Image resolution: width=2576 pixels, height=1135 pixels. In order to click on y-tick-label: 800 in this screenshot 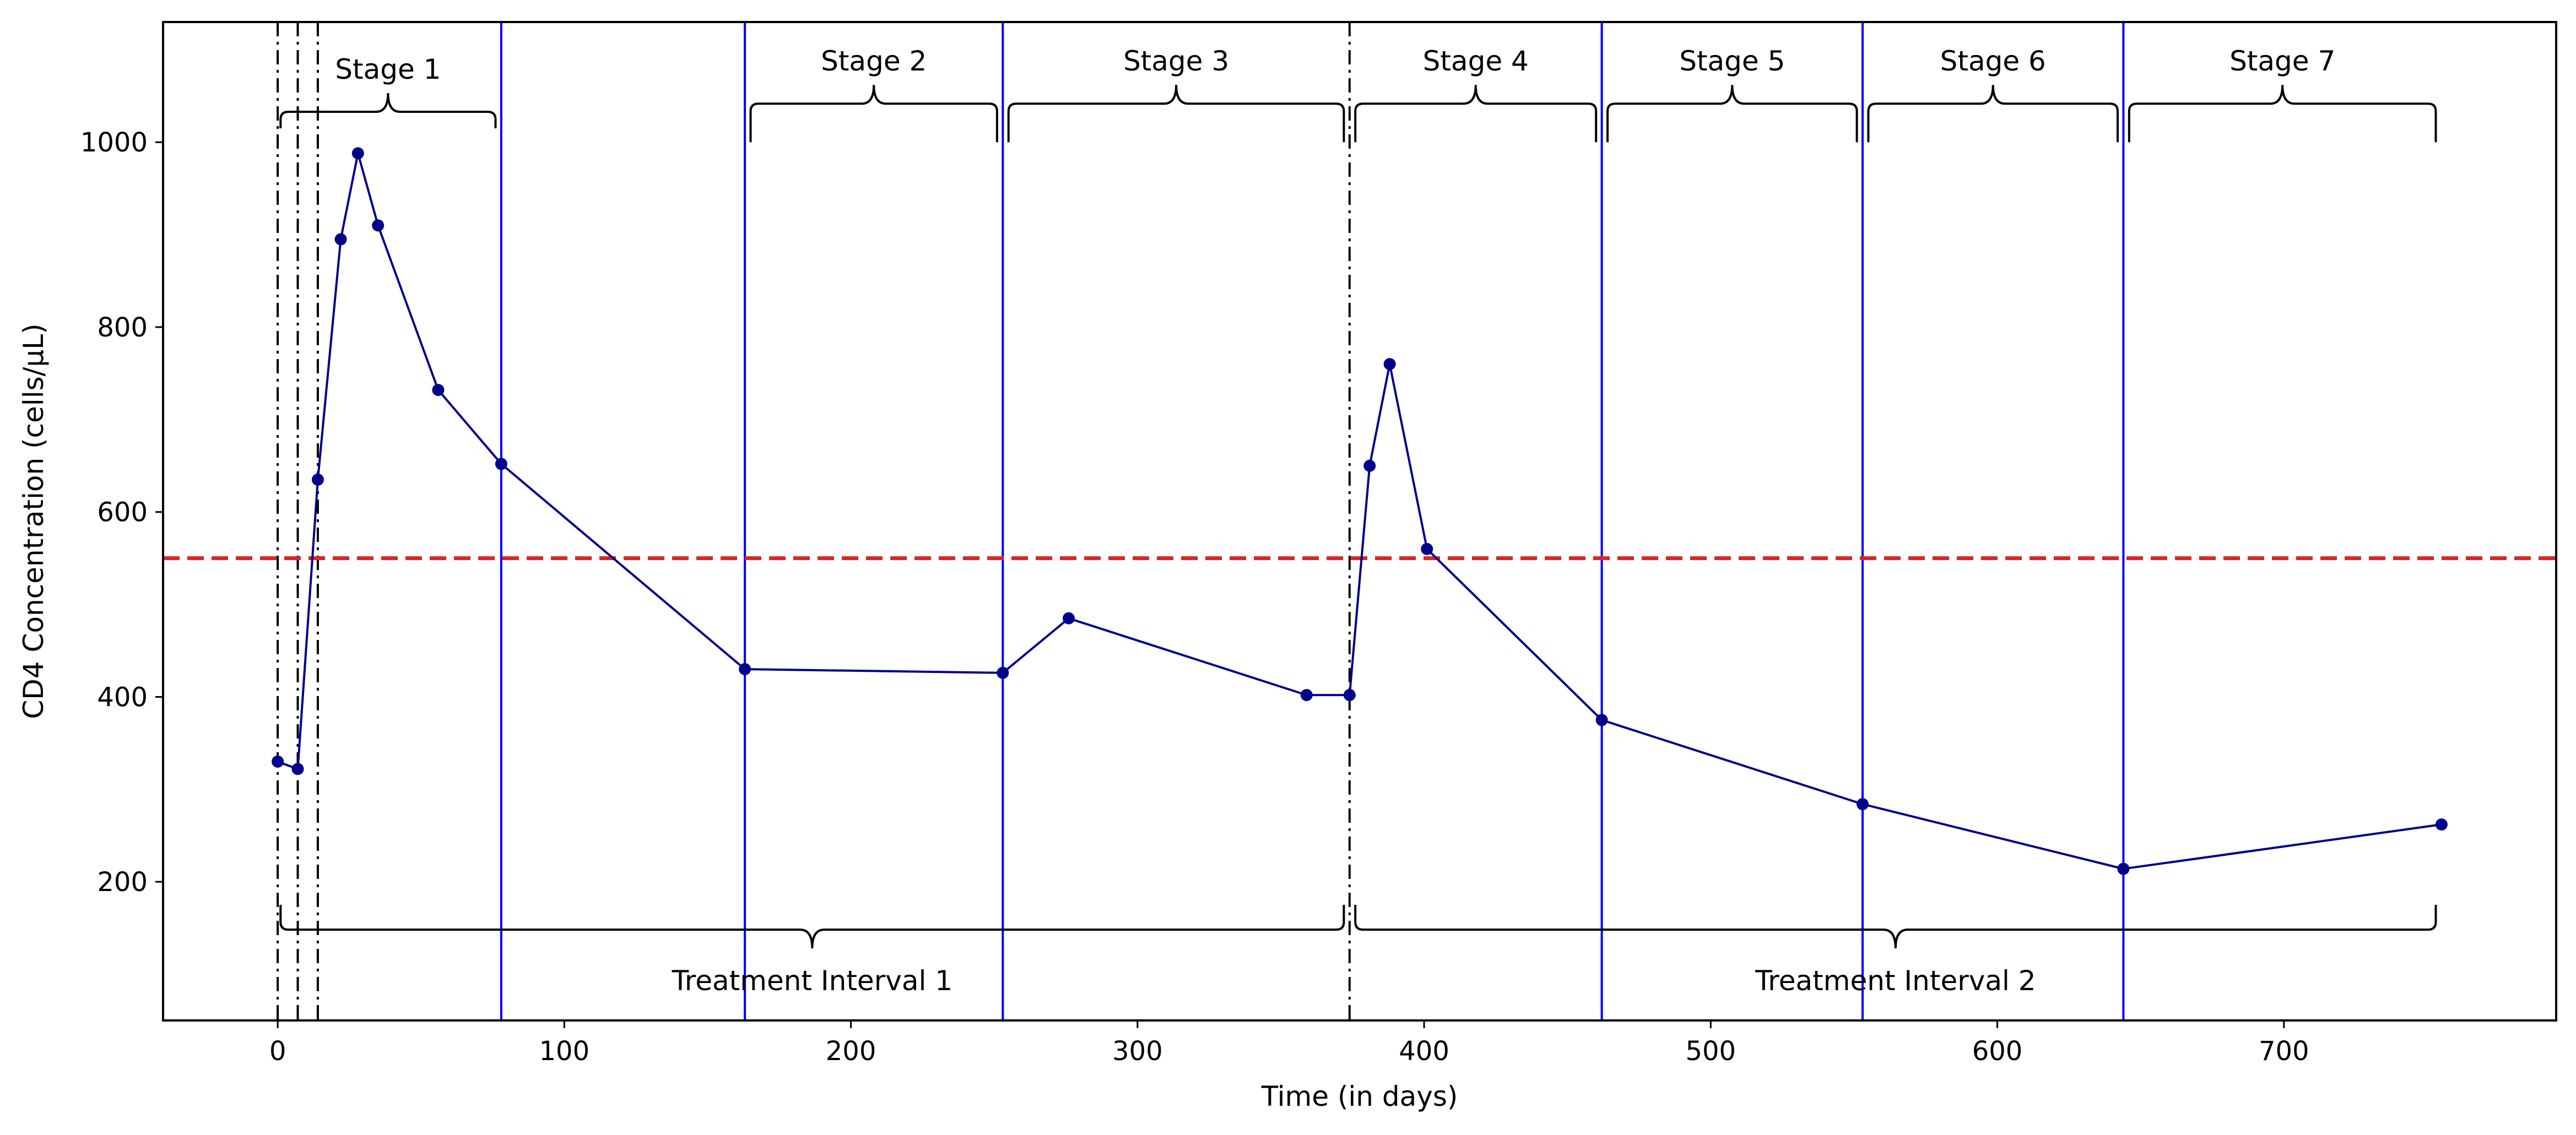, I will do `click(123, 328)`.